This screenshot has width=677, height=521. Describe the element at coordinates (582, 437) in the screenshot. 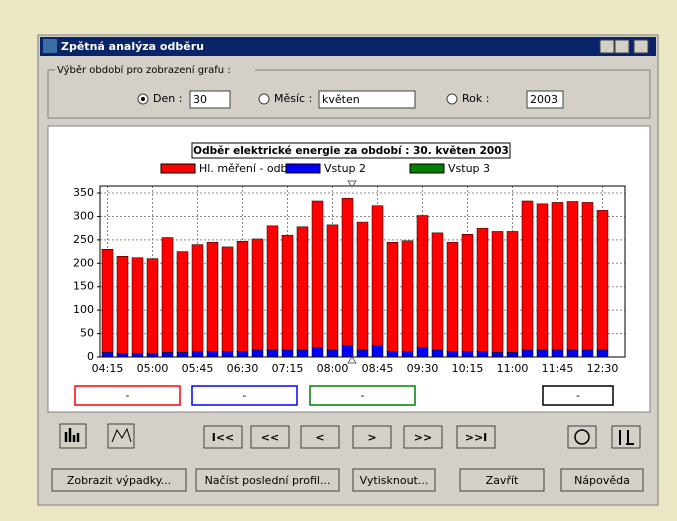

I see `info-button` at that location.